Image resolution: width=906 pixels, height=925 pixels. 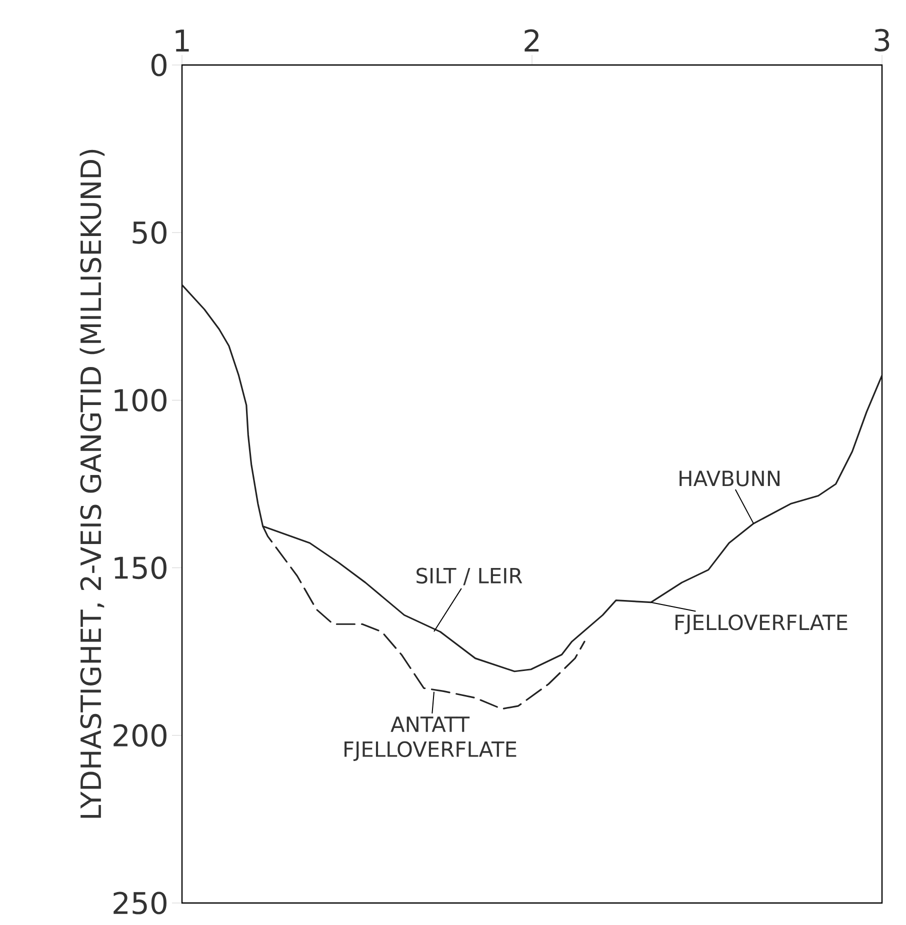 I want to click on y-axis-title: LYDHASTIGHET, 2-VEIS GANGTID (MILLISEKUND), so click(x=92, y=484).